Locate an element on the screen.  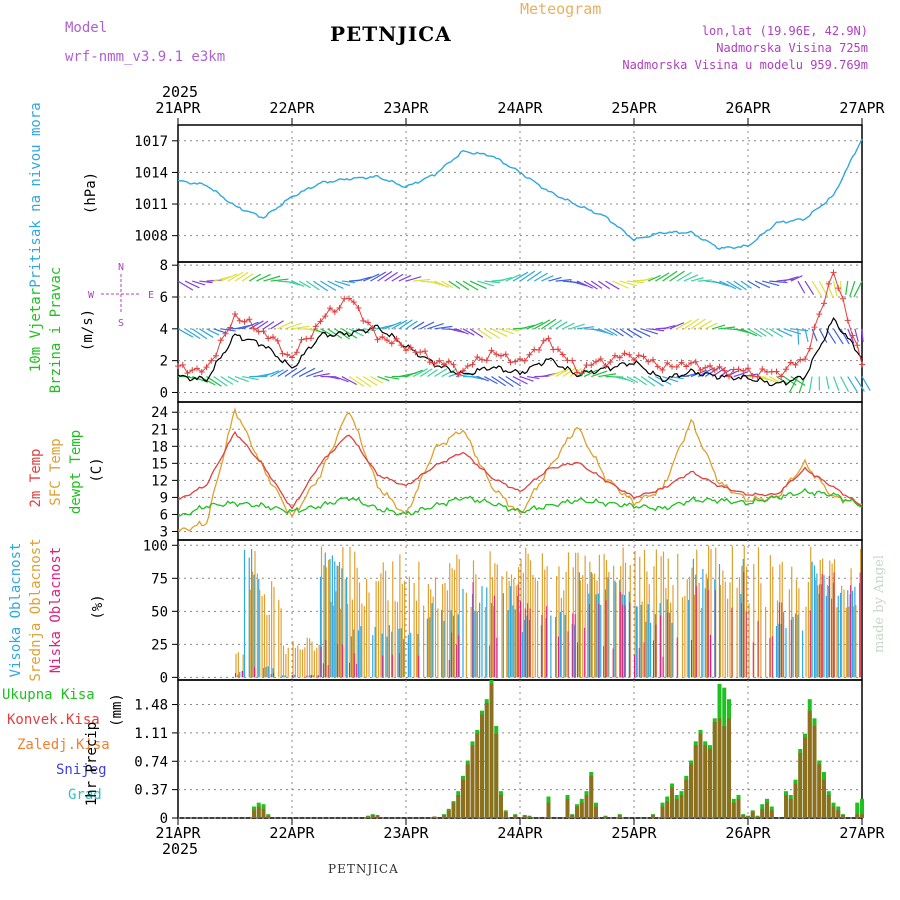
pressure-unit: (hPa) is located at coordinates (91, 193).